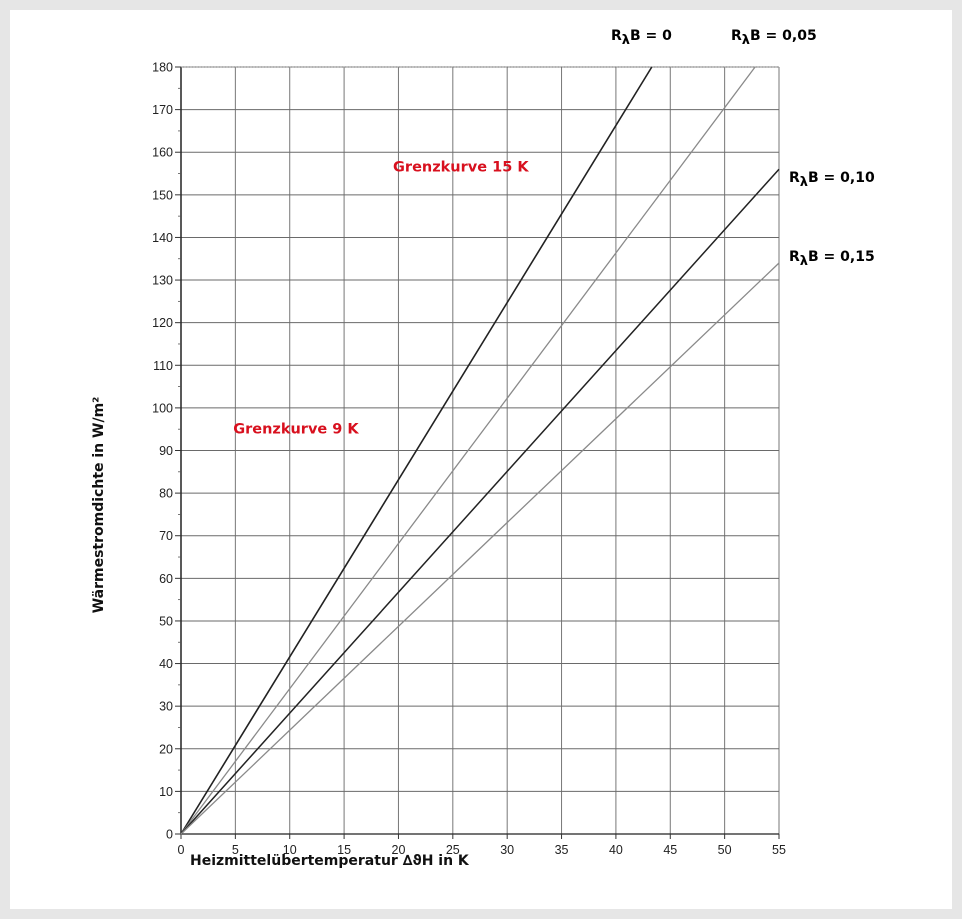 The image size is (962, 919). What do you see at coordinates (166, 792) in the screenshot?
I see `y-tick-label: 10` at bounding box center [166, 792].